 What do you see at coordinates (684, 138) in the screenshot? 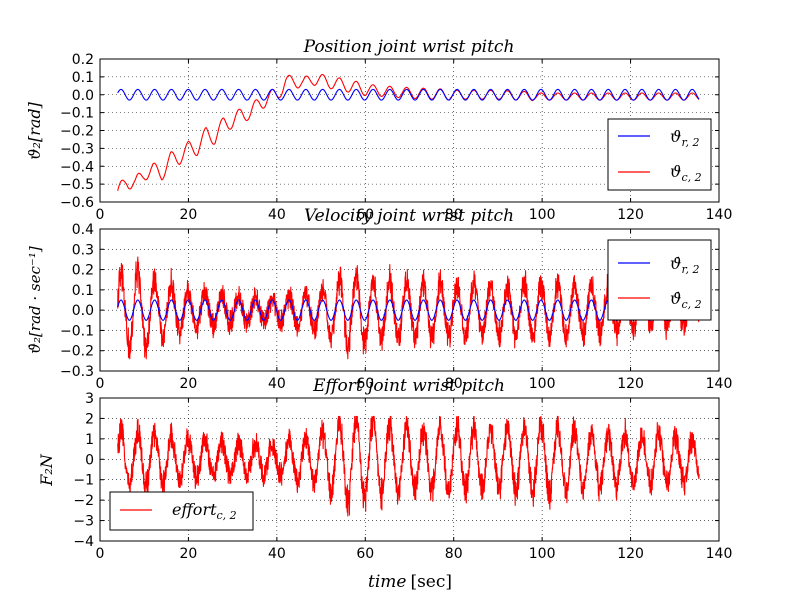
I see `legend-label: ϑr, 2` at bounding box center [684, 138].